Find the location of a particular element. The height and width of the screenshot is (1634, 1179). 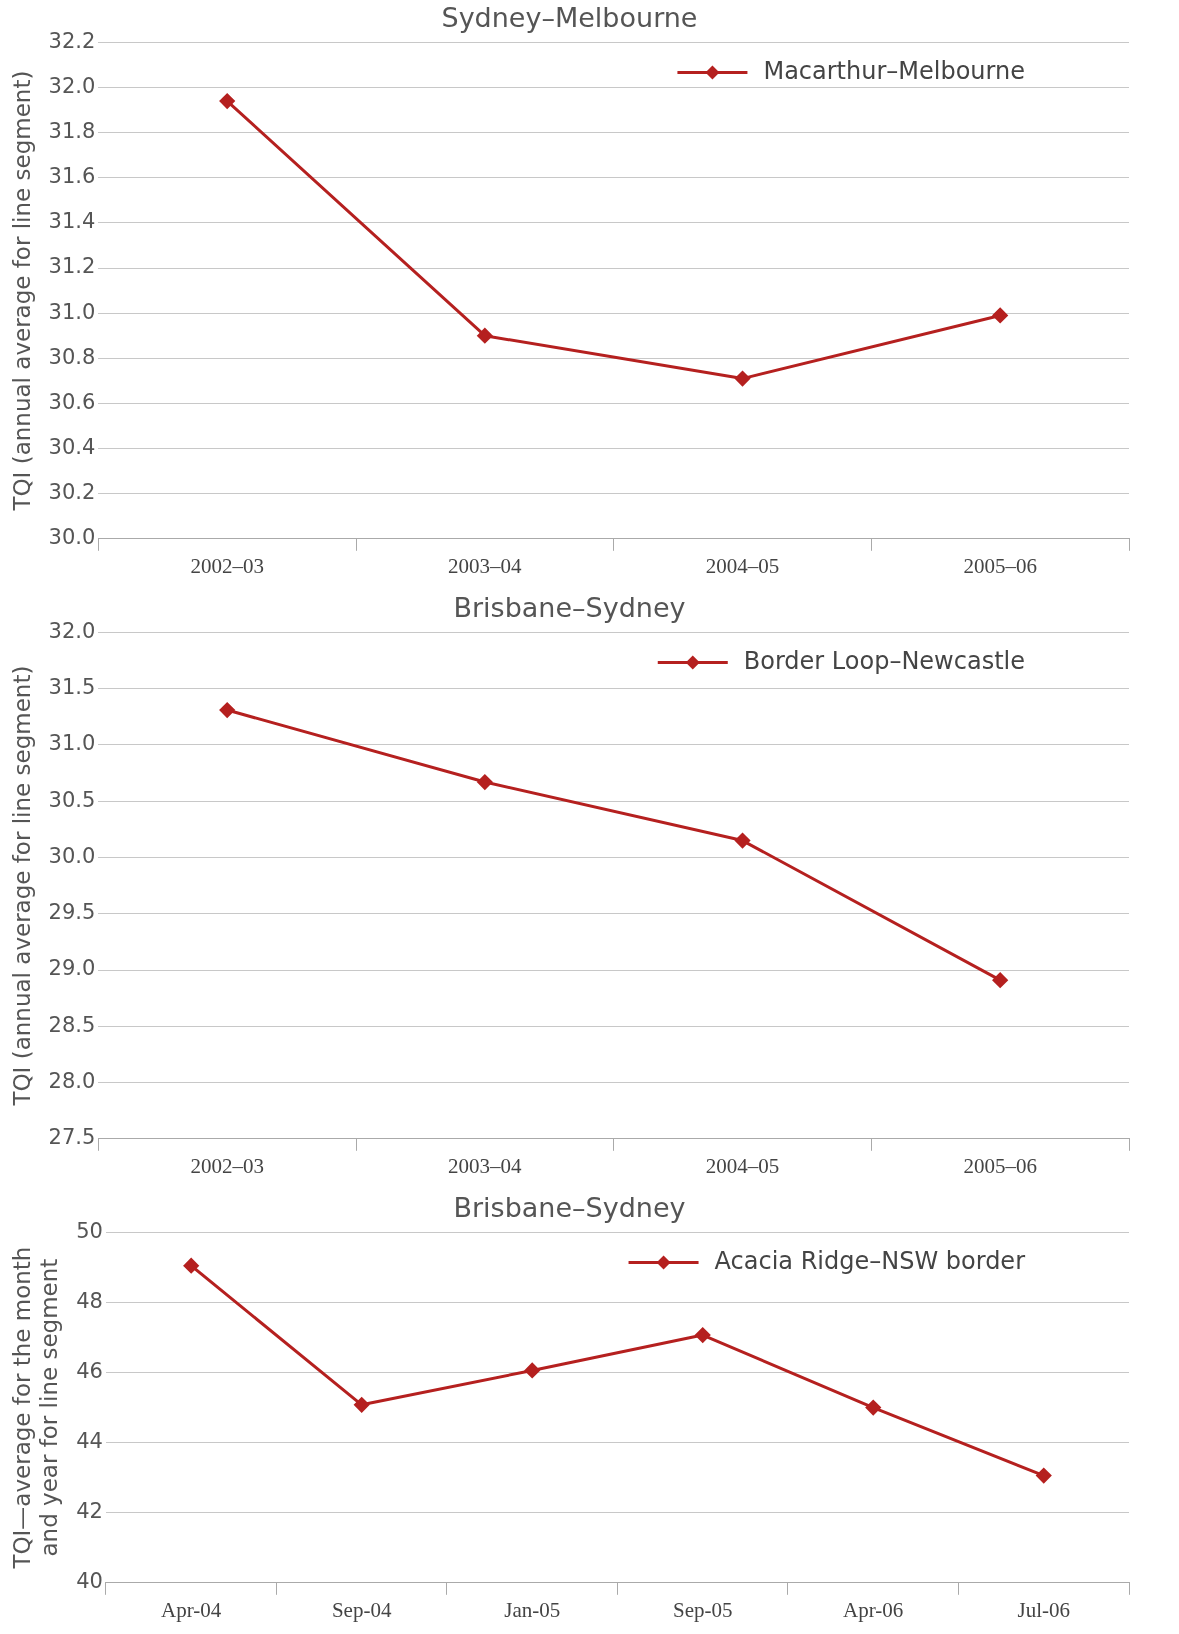

y-tick-label: 29.0 is located at coordinates (72, 968).